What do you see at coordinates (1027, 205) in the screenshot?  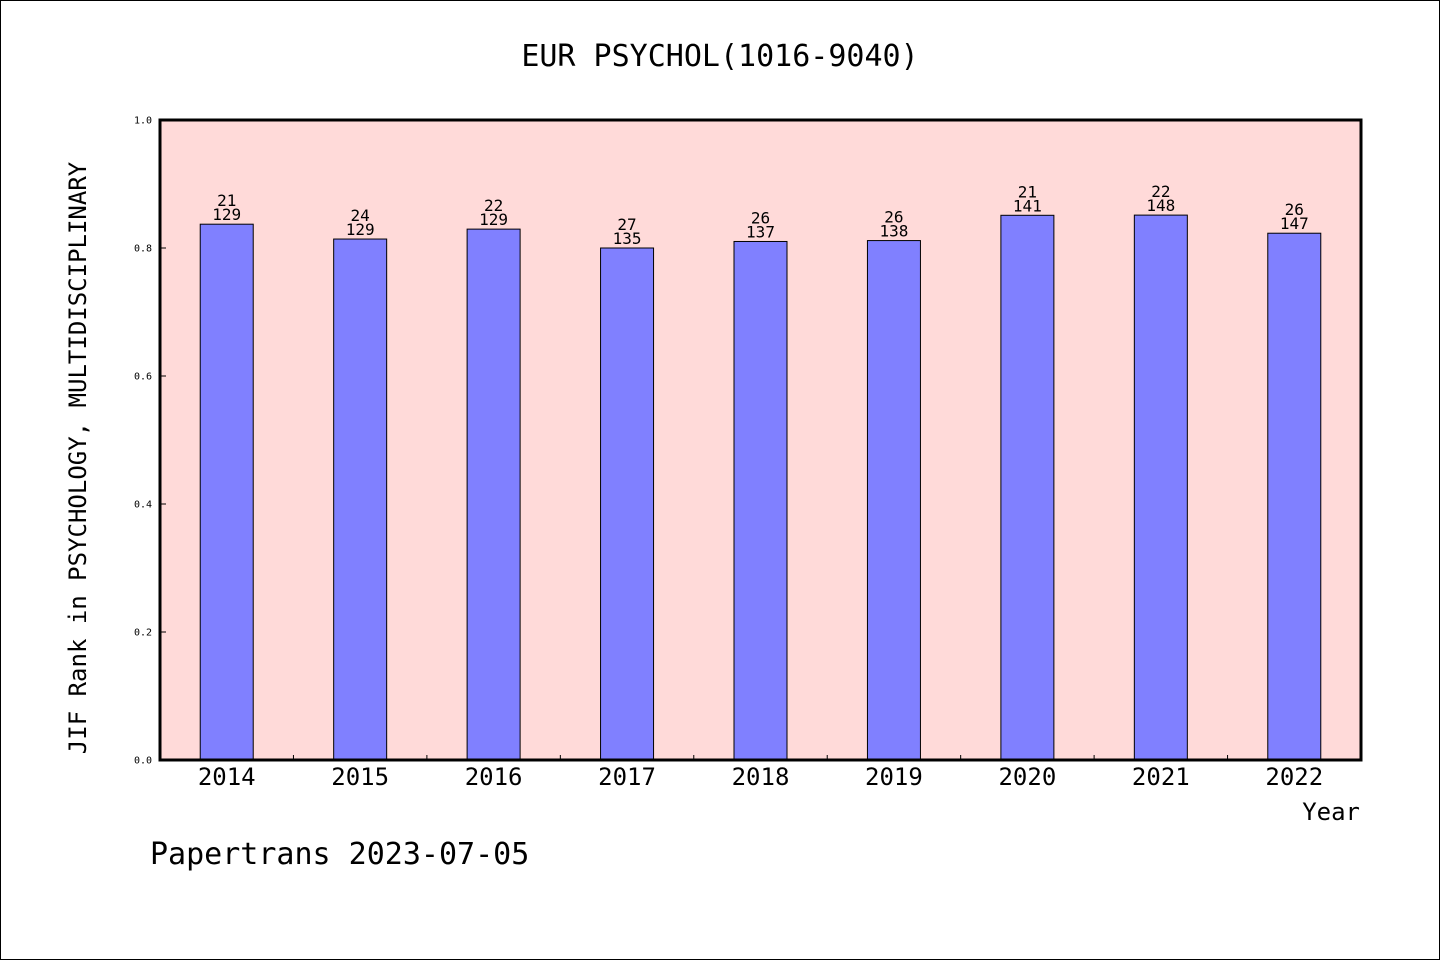 I see `bar-total-label: 141` at bounding box center [1027, 205].